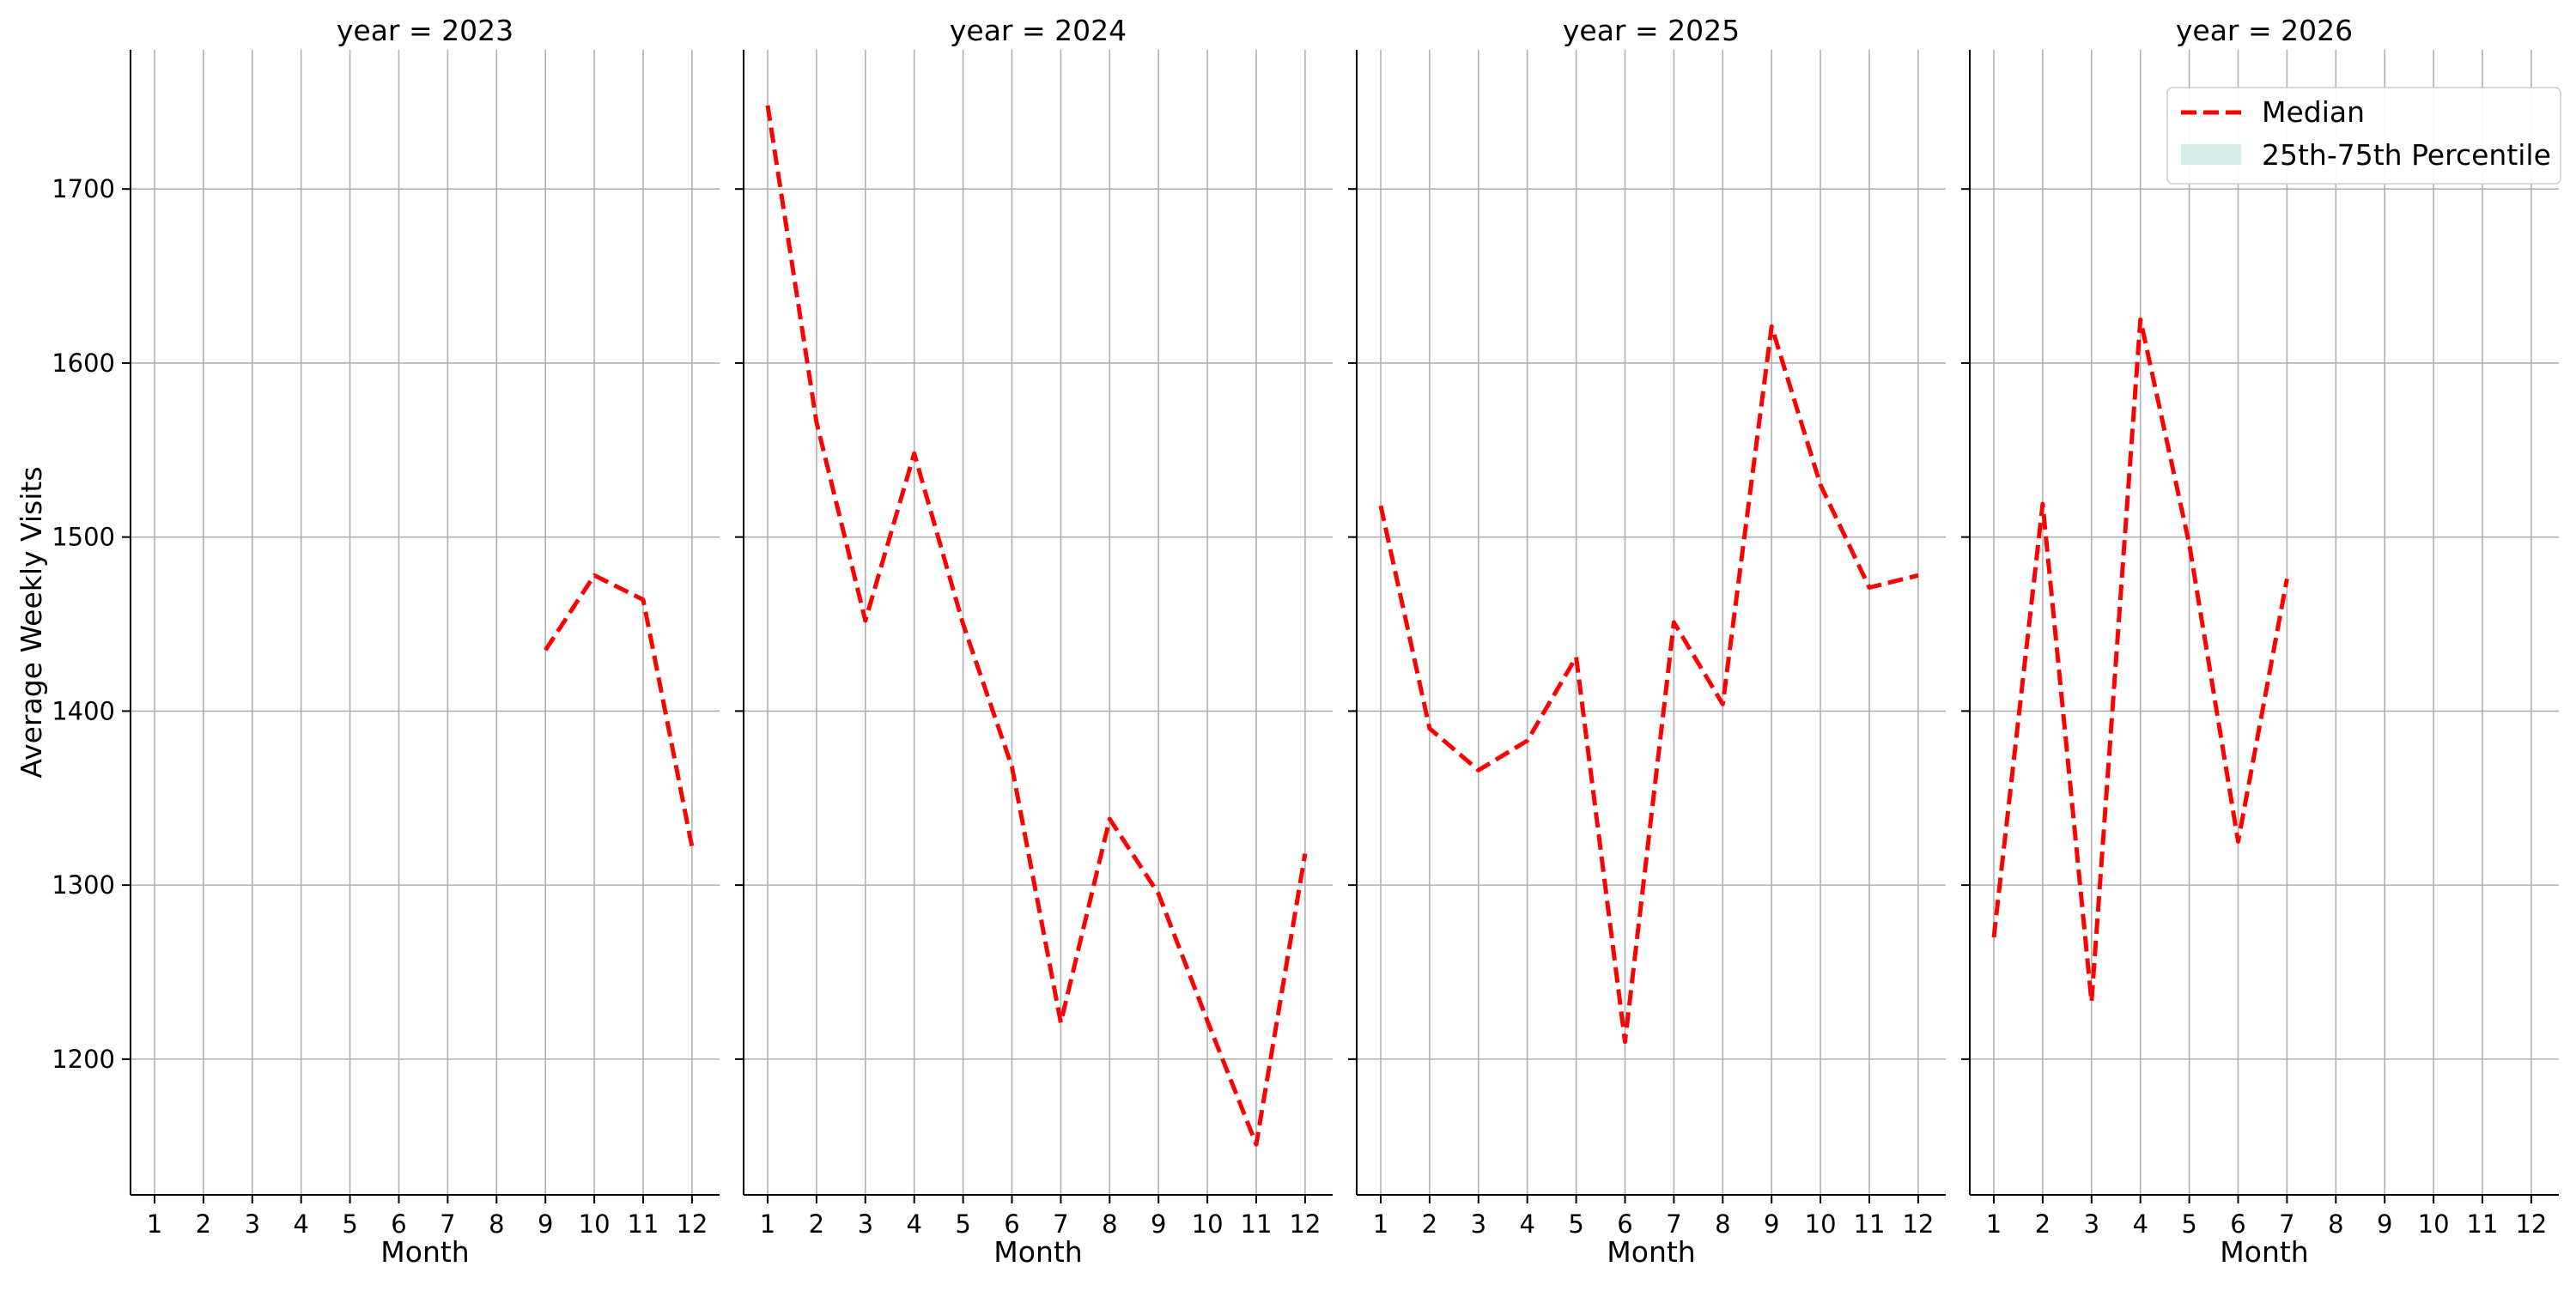 The width and height of the screenshot is (2576, 1291). I want to click on legend-percentile-label: 25th-75th Percentile, so click(2406, 155).